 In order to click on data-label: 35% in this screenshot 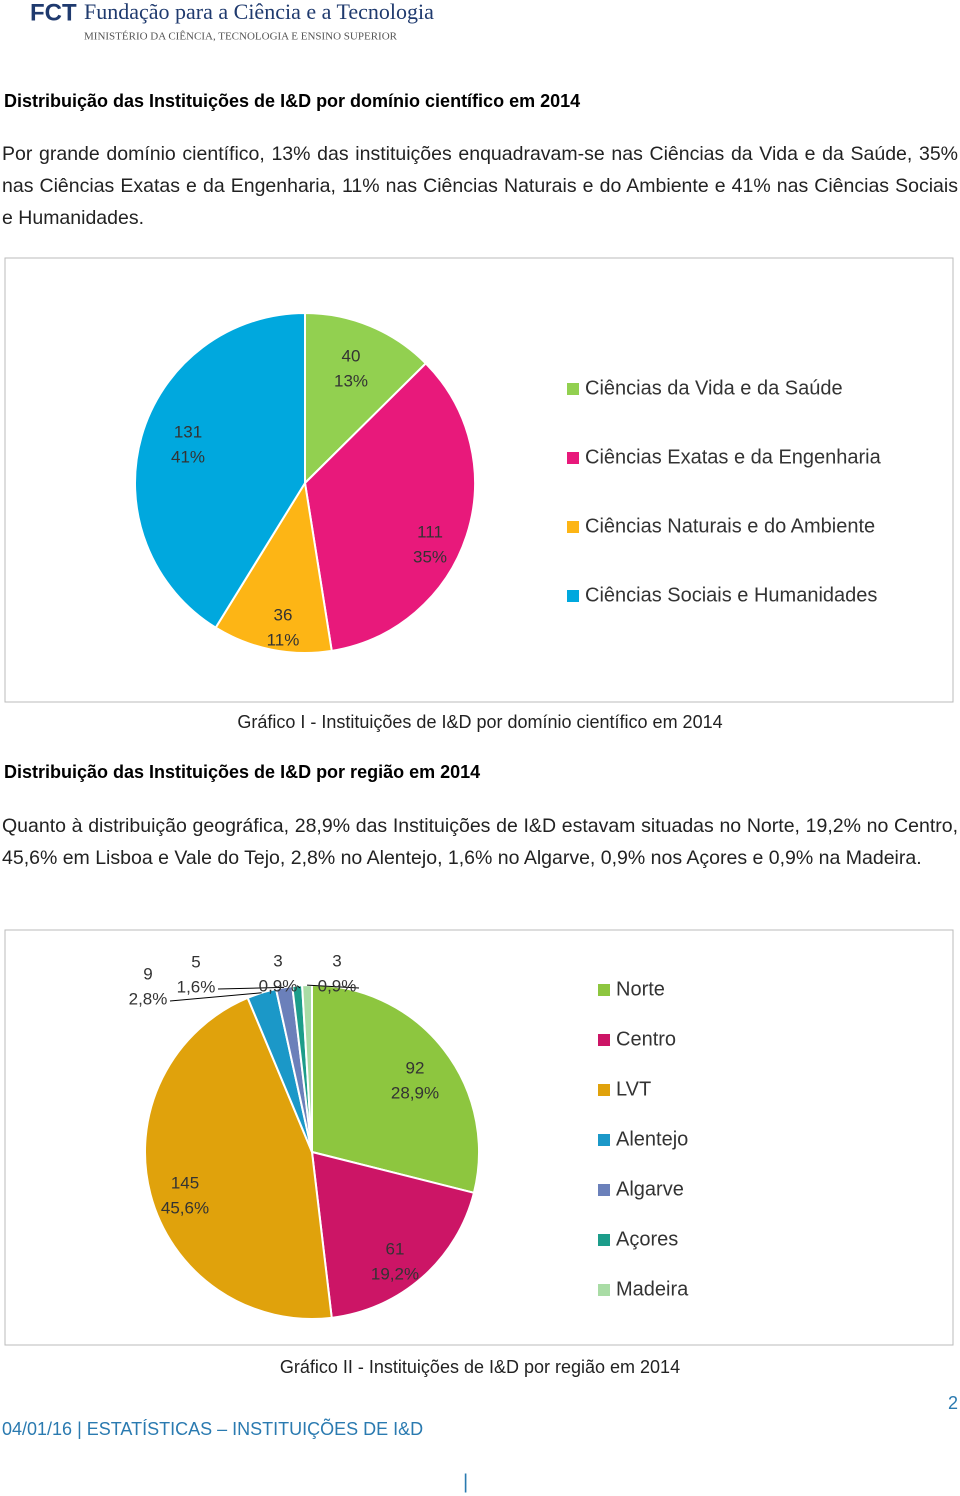, I will do `click(430, 556)`.